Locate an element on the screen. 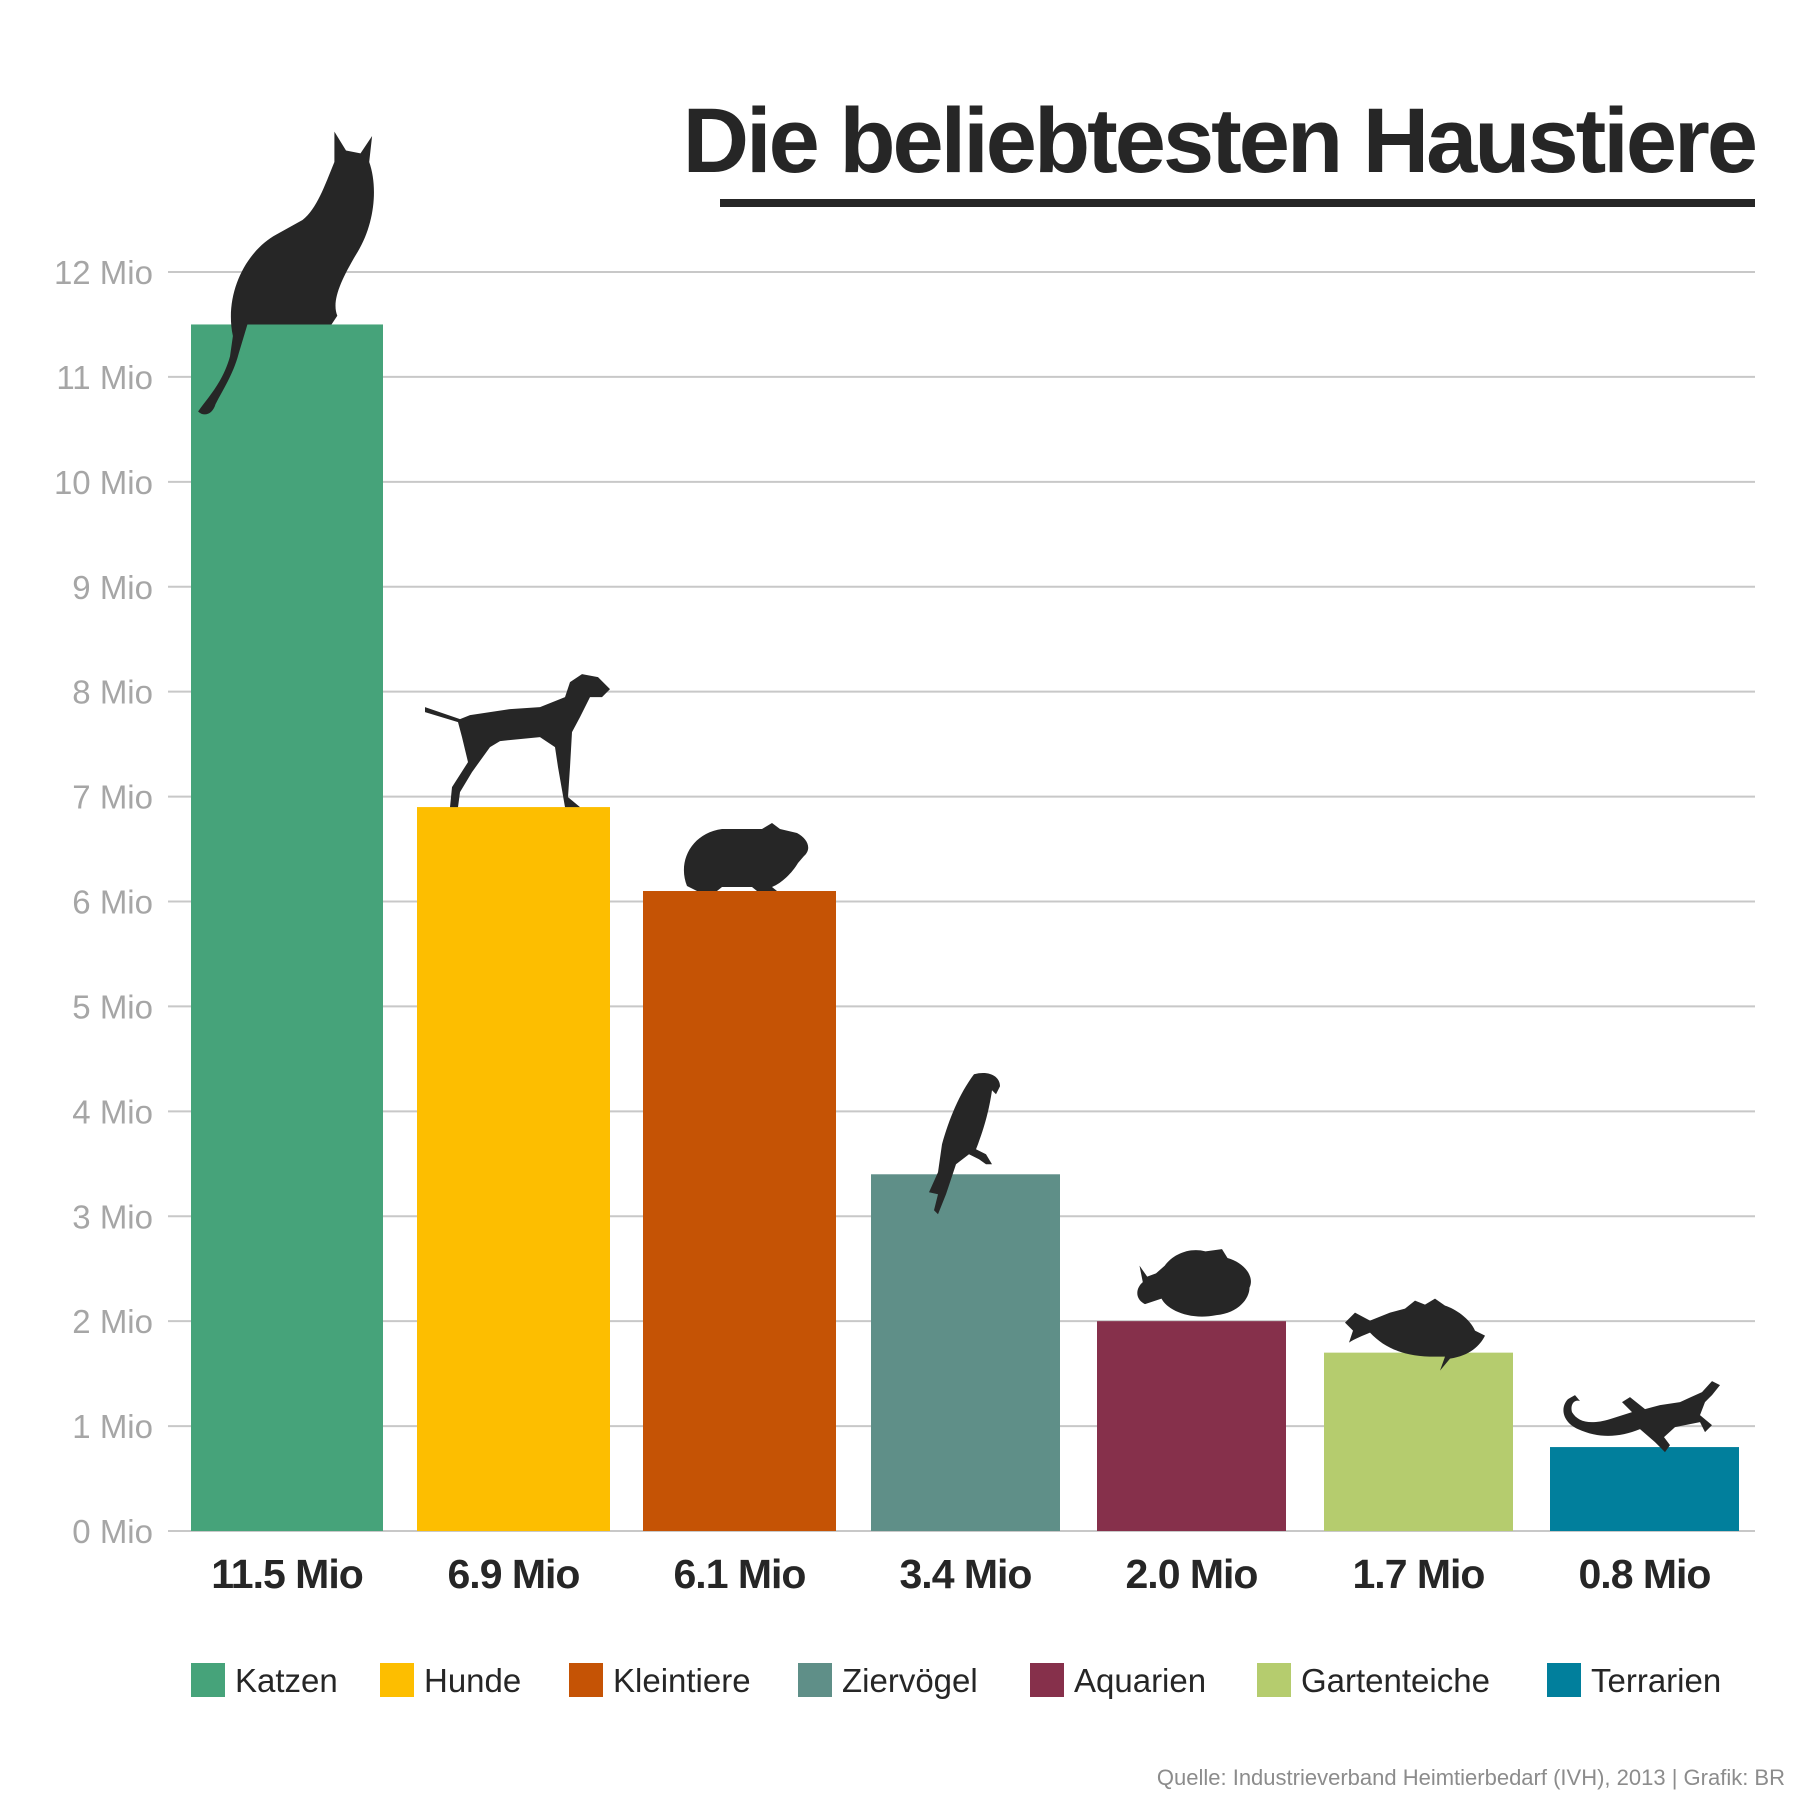 The image size is (1800, 1800). value-label: 6.1 Mio is located at coordinates (740, 1574).